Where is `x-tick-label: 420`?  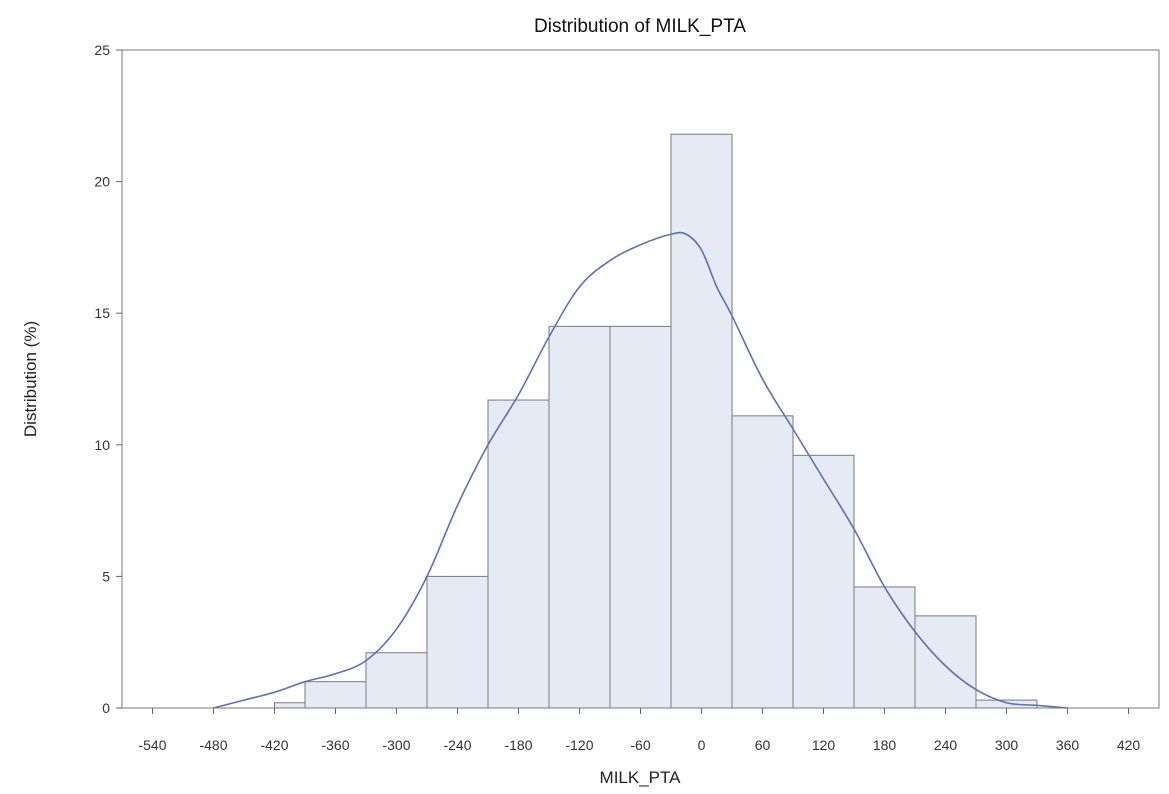 x-tick-label: 420 is located at coordinates (1129, 745).